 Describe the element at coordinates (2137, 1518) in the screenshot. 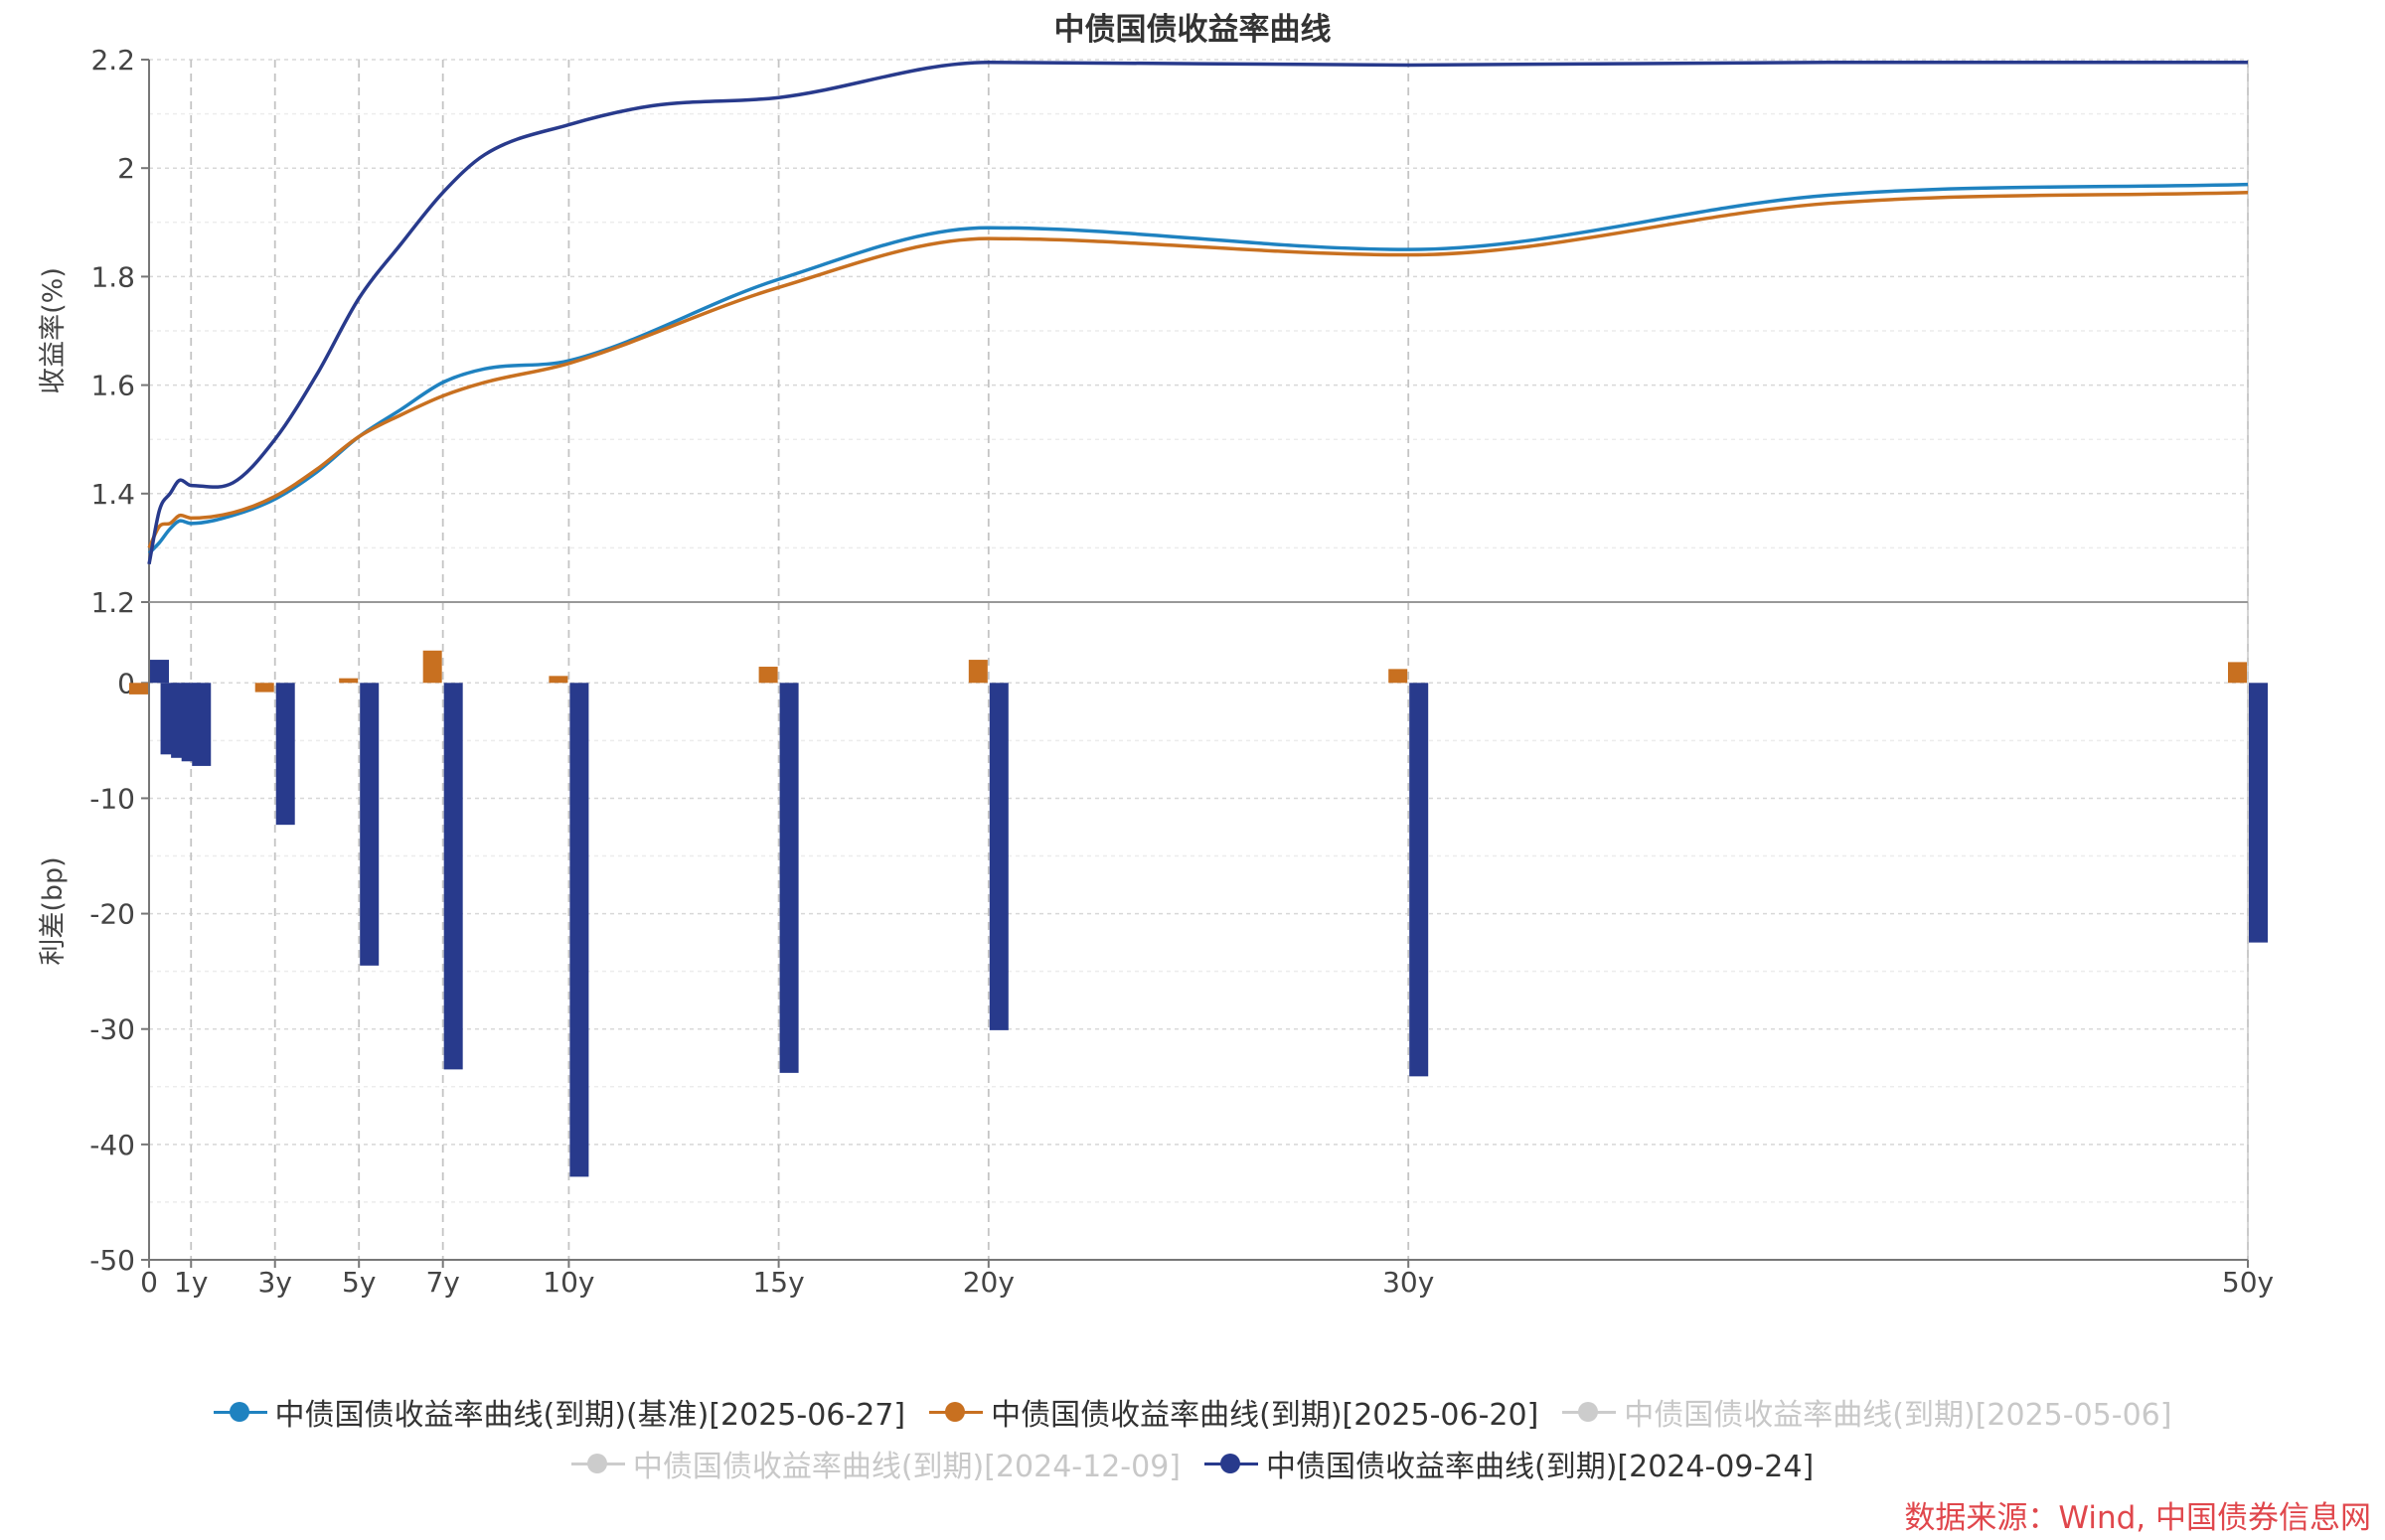

I see `data-source: 数据来源：Wind, 中国债券信息网` at that location.